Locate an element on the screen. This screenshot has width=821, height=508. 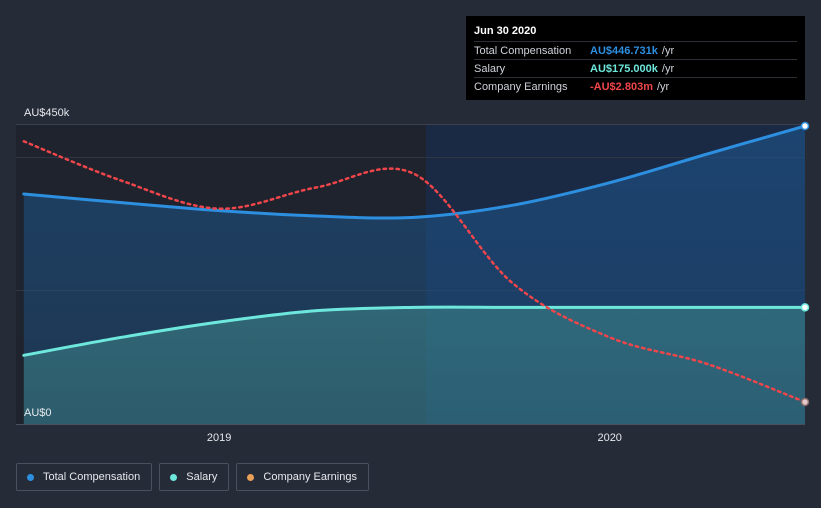
tooltip-row-company-earnings: Company Earnings -AU$2.803m /yr is located at coordinates (635, 86).